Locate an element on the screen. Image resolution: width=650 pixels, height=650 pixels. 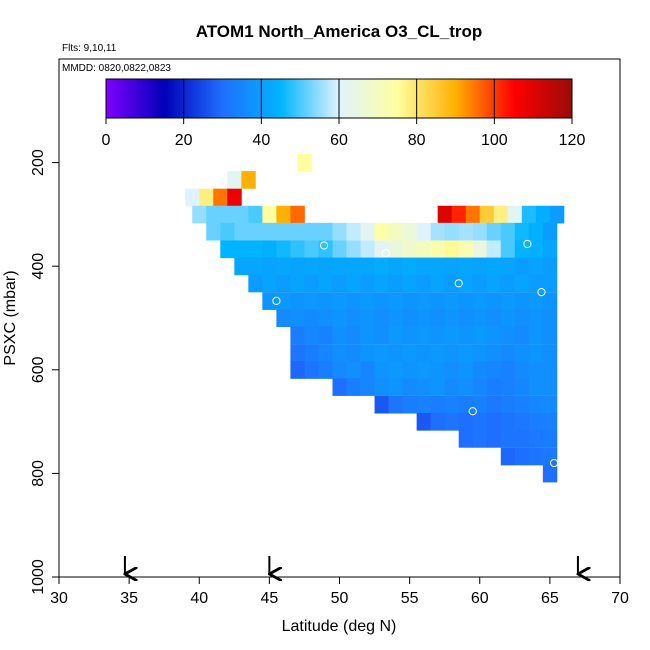
x-tick-label: 35 is located at coordinates (129, 598).